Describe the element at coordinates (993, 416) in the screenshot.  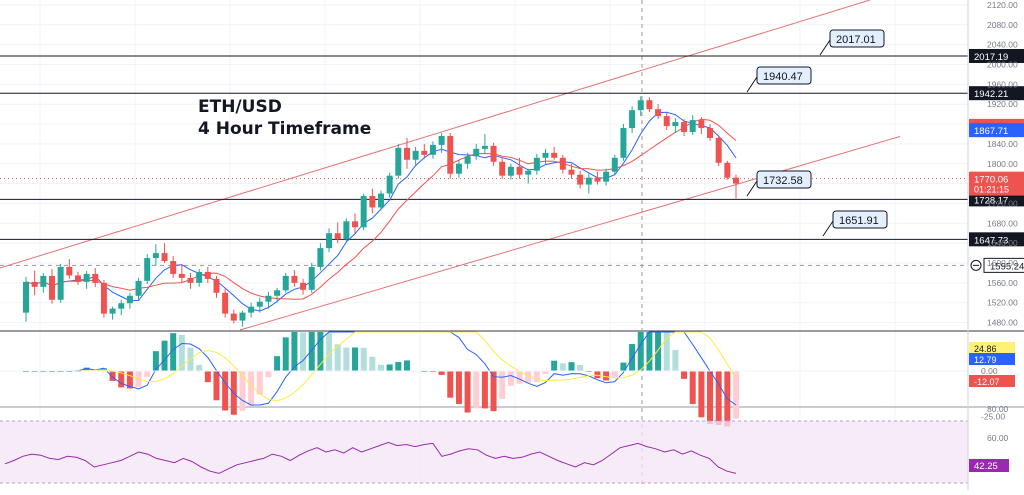
I see `macd-tick-label: -25.00` at that location.